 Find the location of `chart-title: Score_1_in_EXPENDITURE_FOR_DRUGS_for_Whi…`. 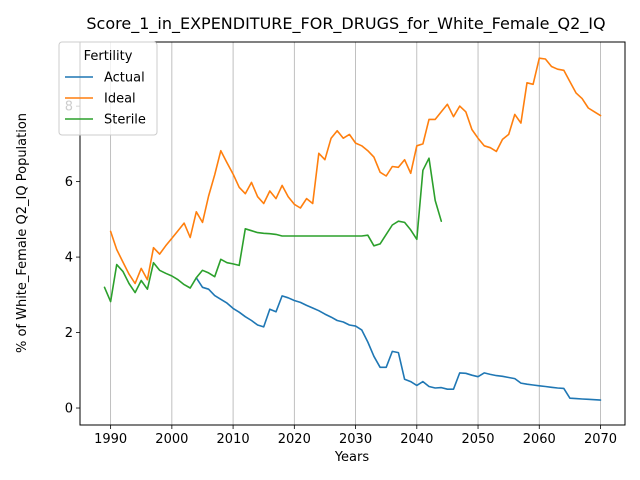

chart-title: Score_1_in_EXPENDITURE_FOR_DRUGS_for_Whi… is located at coordinates (345, 24).